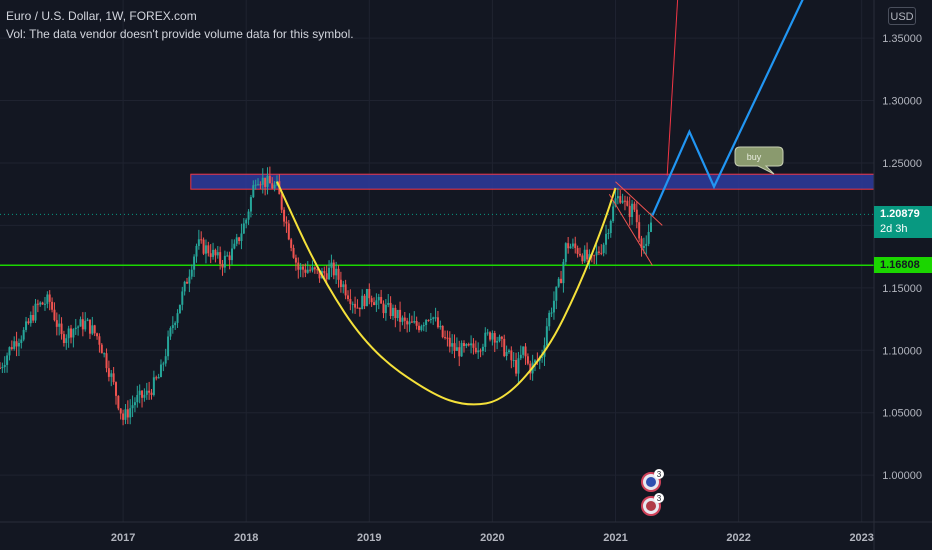 This screenshot has width=932, height=550. What do you see at coordinates (651, 506) in the screenshot?
I see `flag-center` at bounding box center [651, 506].